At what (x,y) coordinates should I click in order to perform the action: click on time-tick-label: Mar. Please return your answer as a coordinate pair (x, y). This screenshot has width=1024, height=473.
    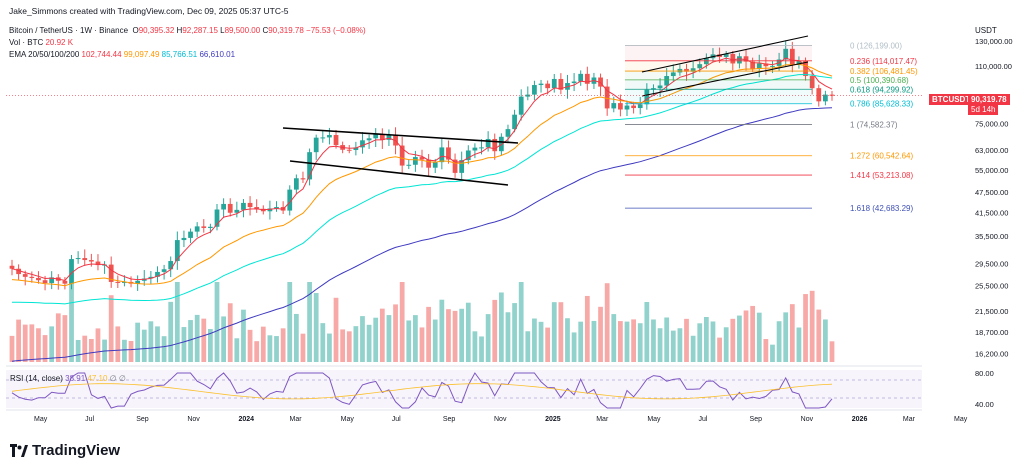
    Looking at the image, I should click on (602, 419).